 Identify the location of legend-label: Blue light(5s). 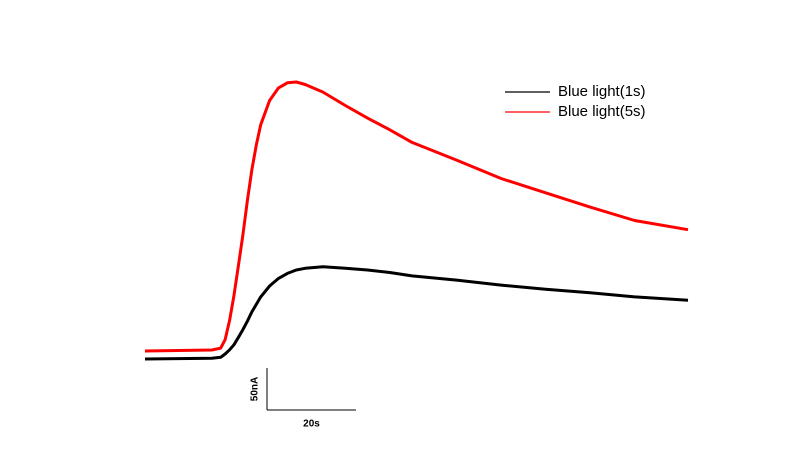
(602, 111).